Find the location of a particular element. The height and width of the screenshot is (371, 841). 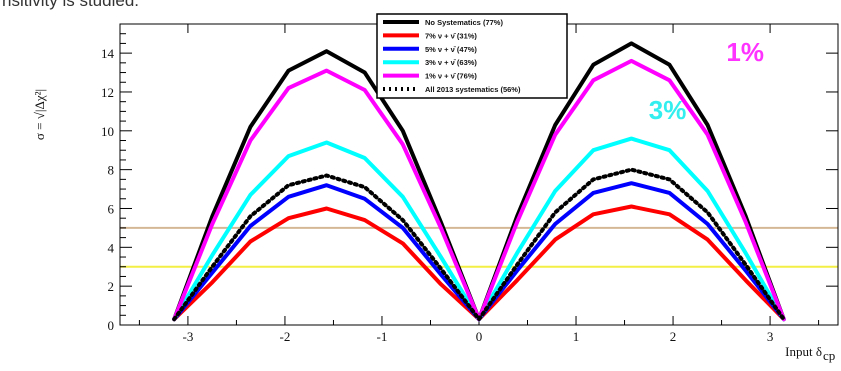

annotation-1: 3% is located at coordinates (668, 110).